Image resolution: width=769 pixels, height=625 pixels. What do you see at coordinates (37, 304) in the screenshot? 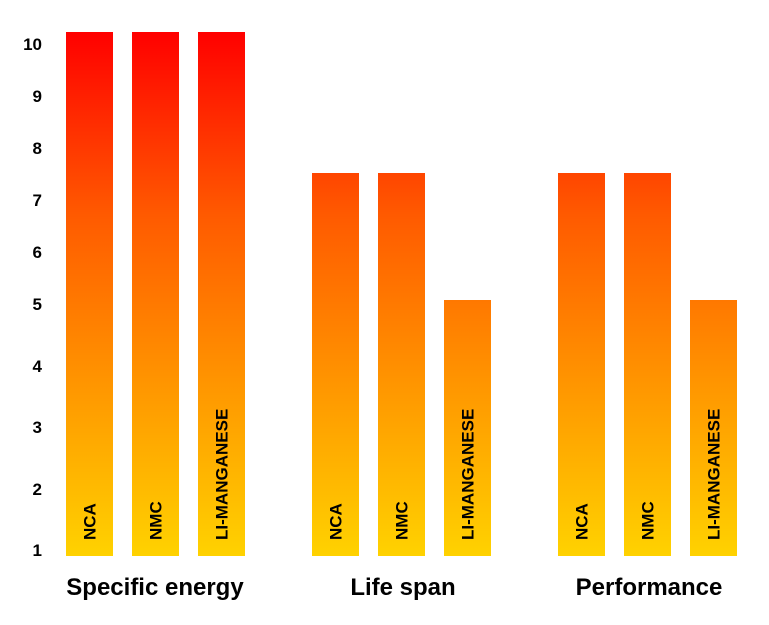
I see `y-tick-label: 5` at bounding box center [37, 304].